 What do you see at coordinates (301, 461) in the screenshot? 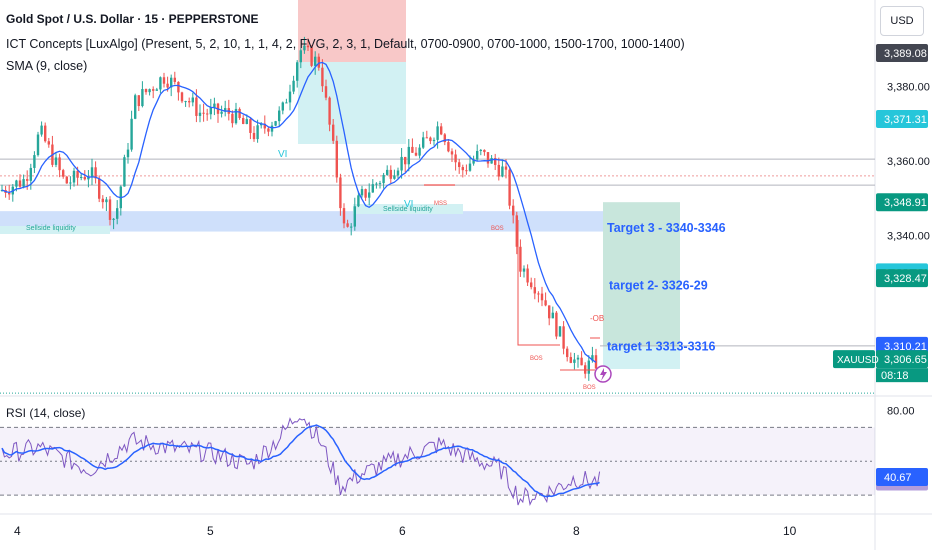
I see `rsi-line` at bounding box center [301, 461].